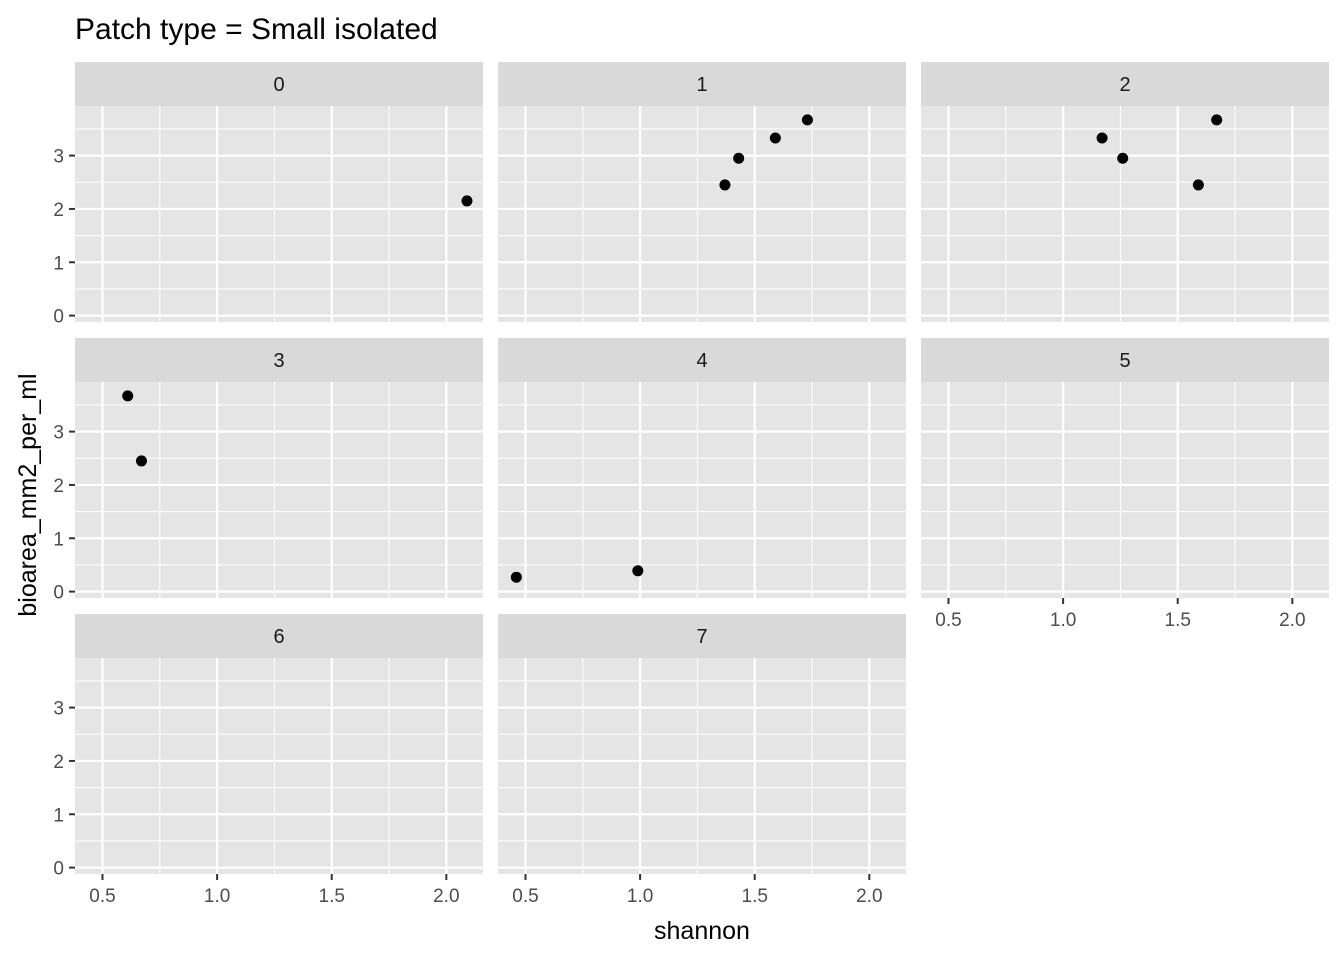  I want to click on y-axis-title: bioarea_mm2_per_ml, so click(28, 494).